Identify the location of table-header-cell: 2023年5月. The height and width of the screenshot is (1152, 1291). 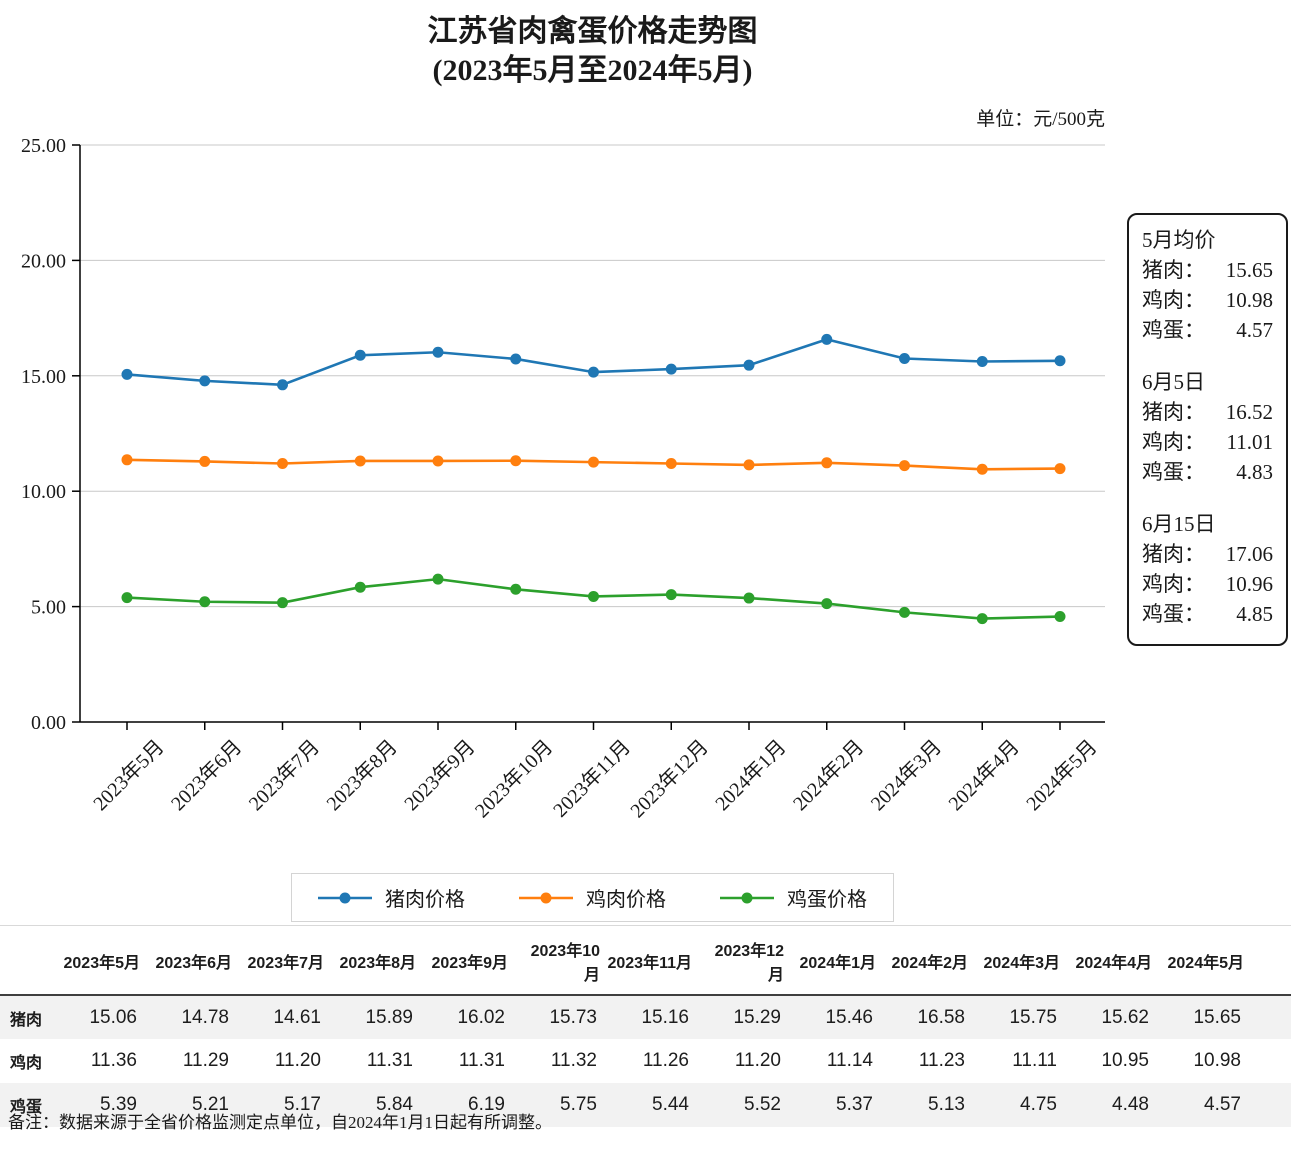
(101, 960).